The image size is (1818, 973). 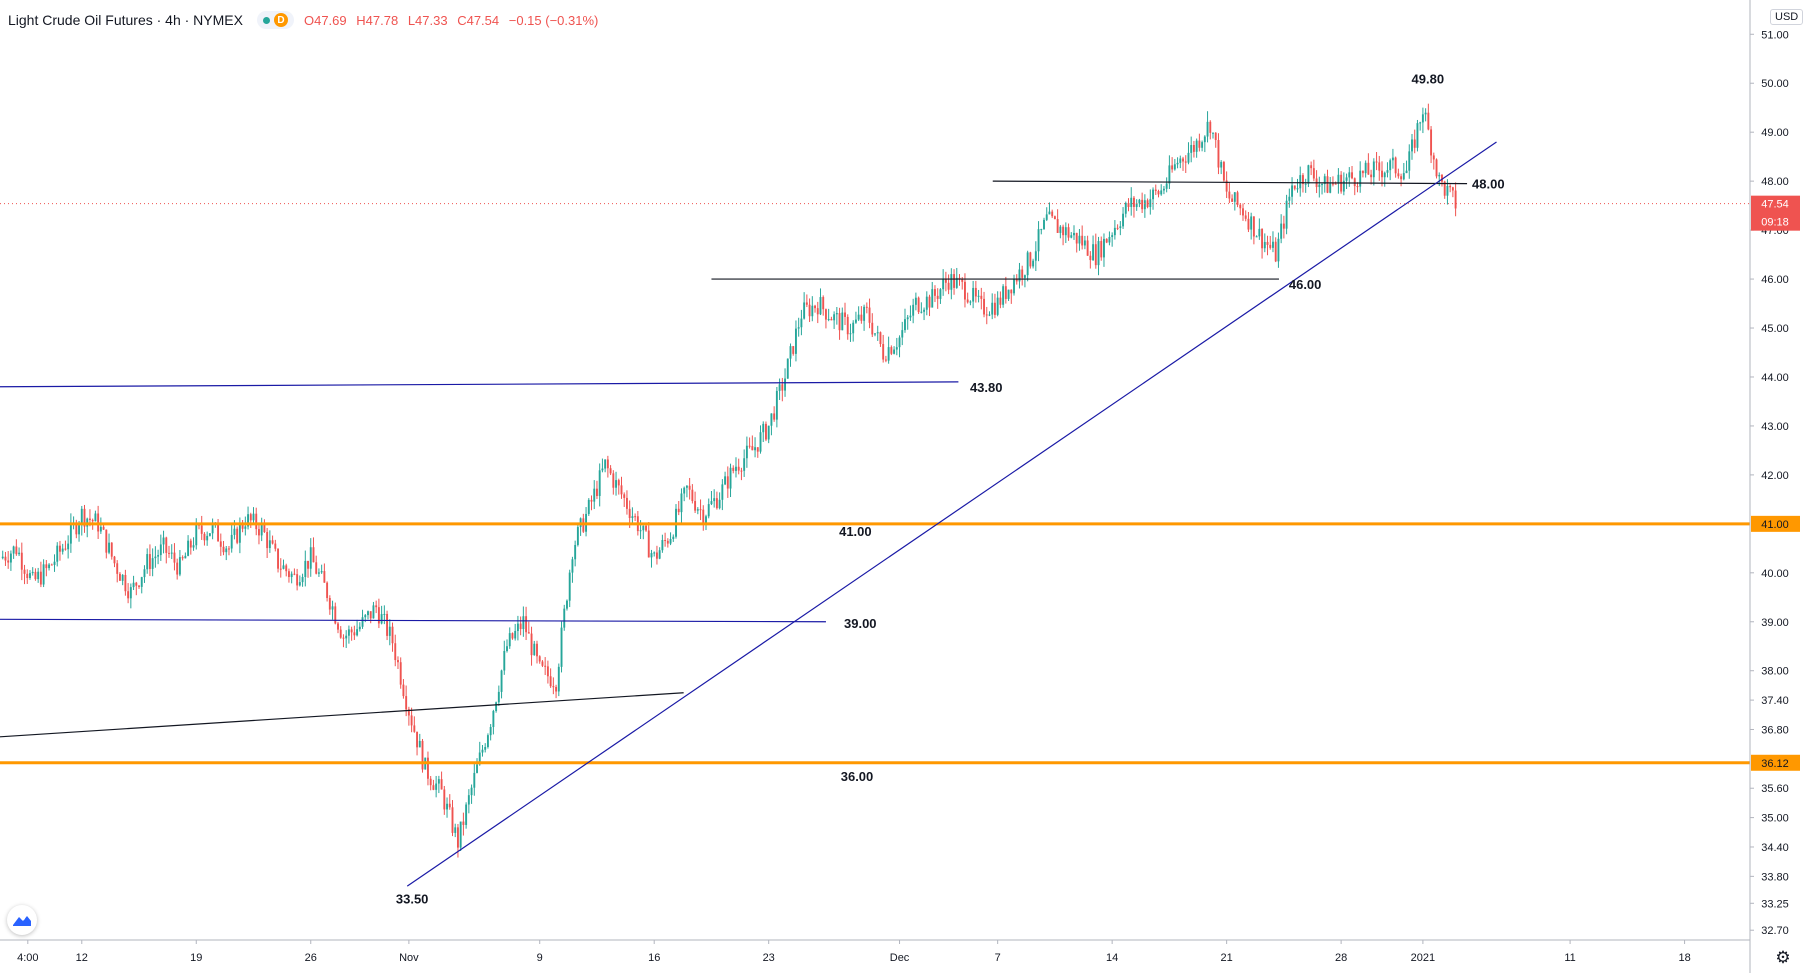 What do you see at coordinates (1775, 931) in the screenshot?
I see `price-tick-label: 32.70` at bounding box center [1775, 931].